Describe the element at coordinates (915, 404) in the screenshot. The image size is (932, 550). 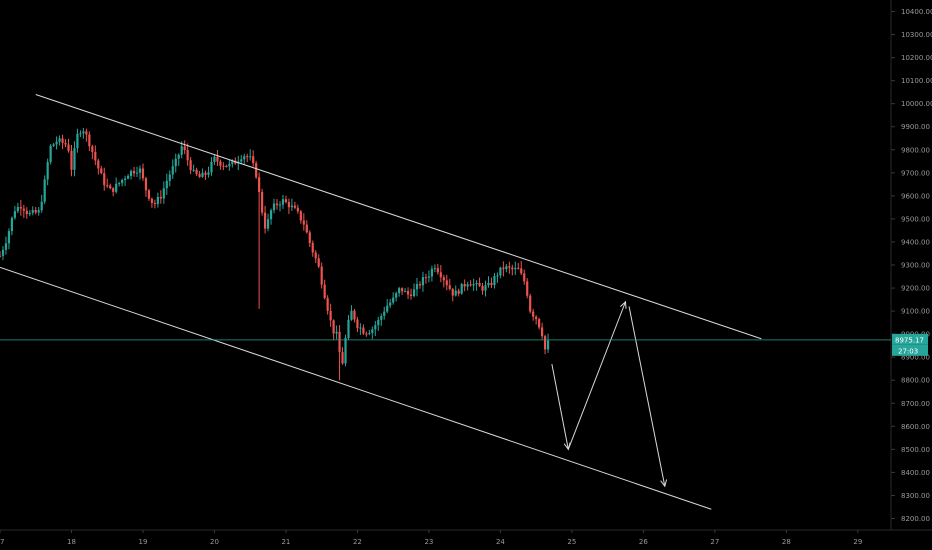
I see `price-axis-tick-label: 8700.00` at that location.